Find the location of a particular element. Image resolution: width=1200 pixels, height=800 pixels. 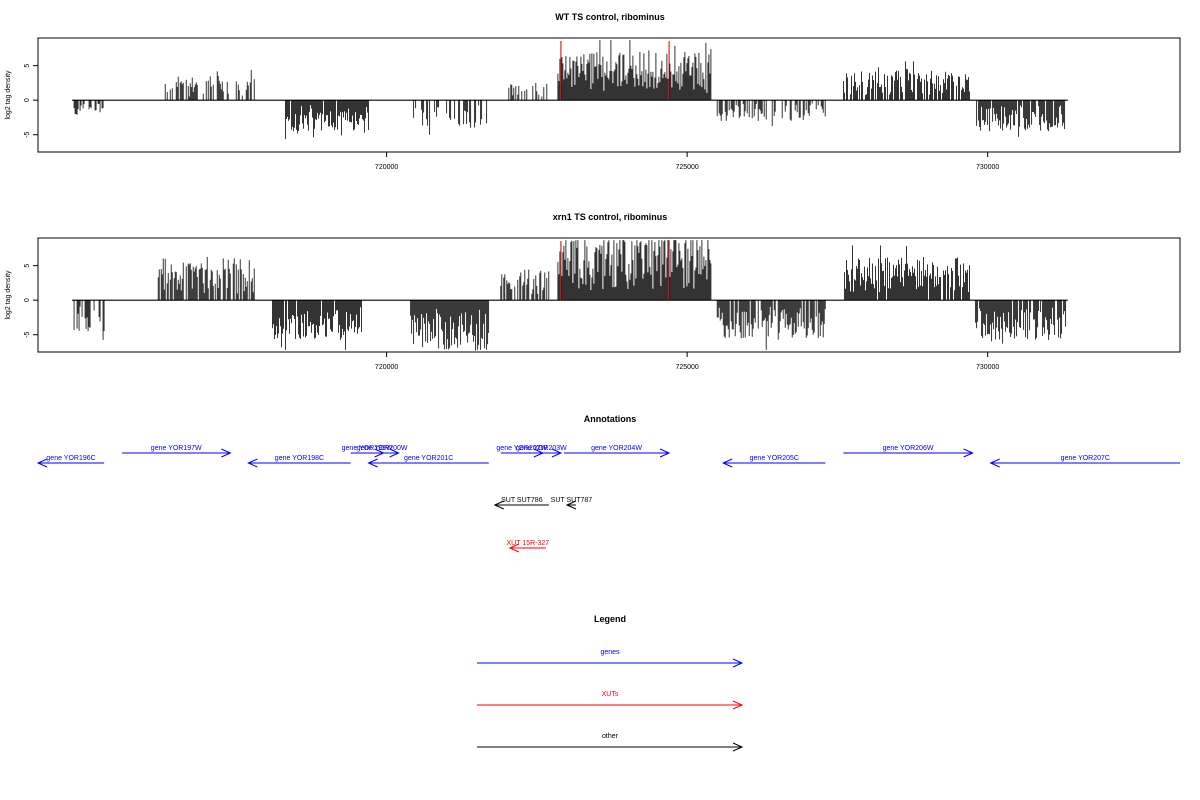

legend-label: other is located at coordinates (610, 736).